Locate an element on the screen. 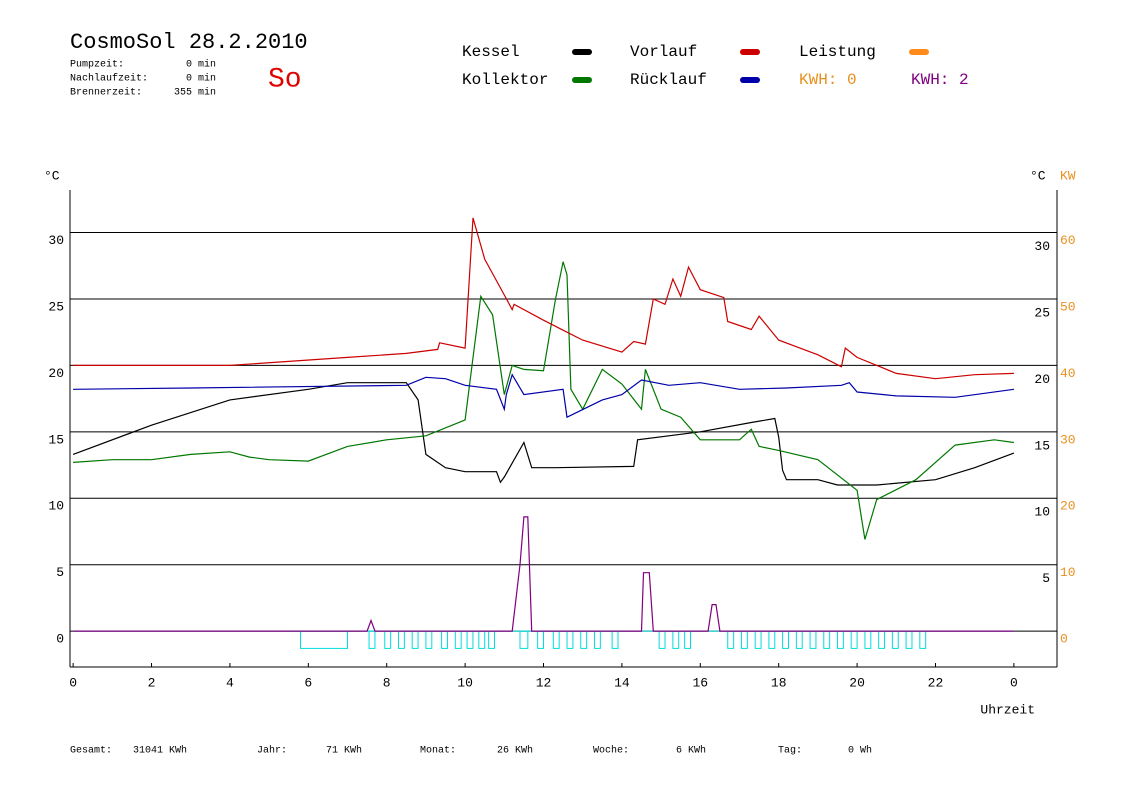 The width and height of the screenshot is (1148, 812). x-axis-label: Uhrzeit is located at coordinates (1007, 709).